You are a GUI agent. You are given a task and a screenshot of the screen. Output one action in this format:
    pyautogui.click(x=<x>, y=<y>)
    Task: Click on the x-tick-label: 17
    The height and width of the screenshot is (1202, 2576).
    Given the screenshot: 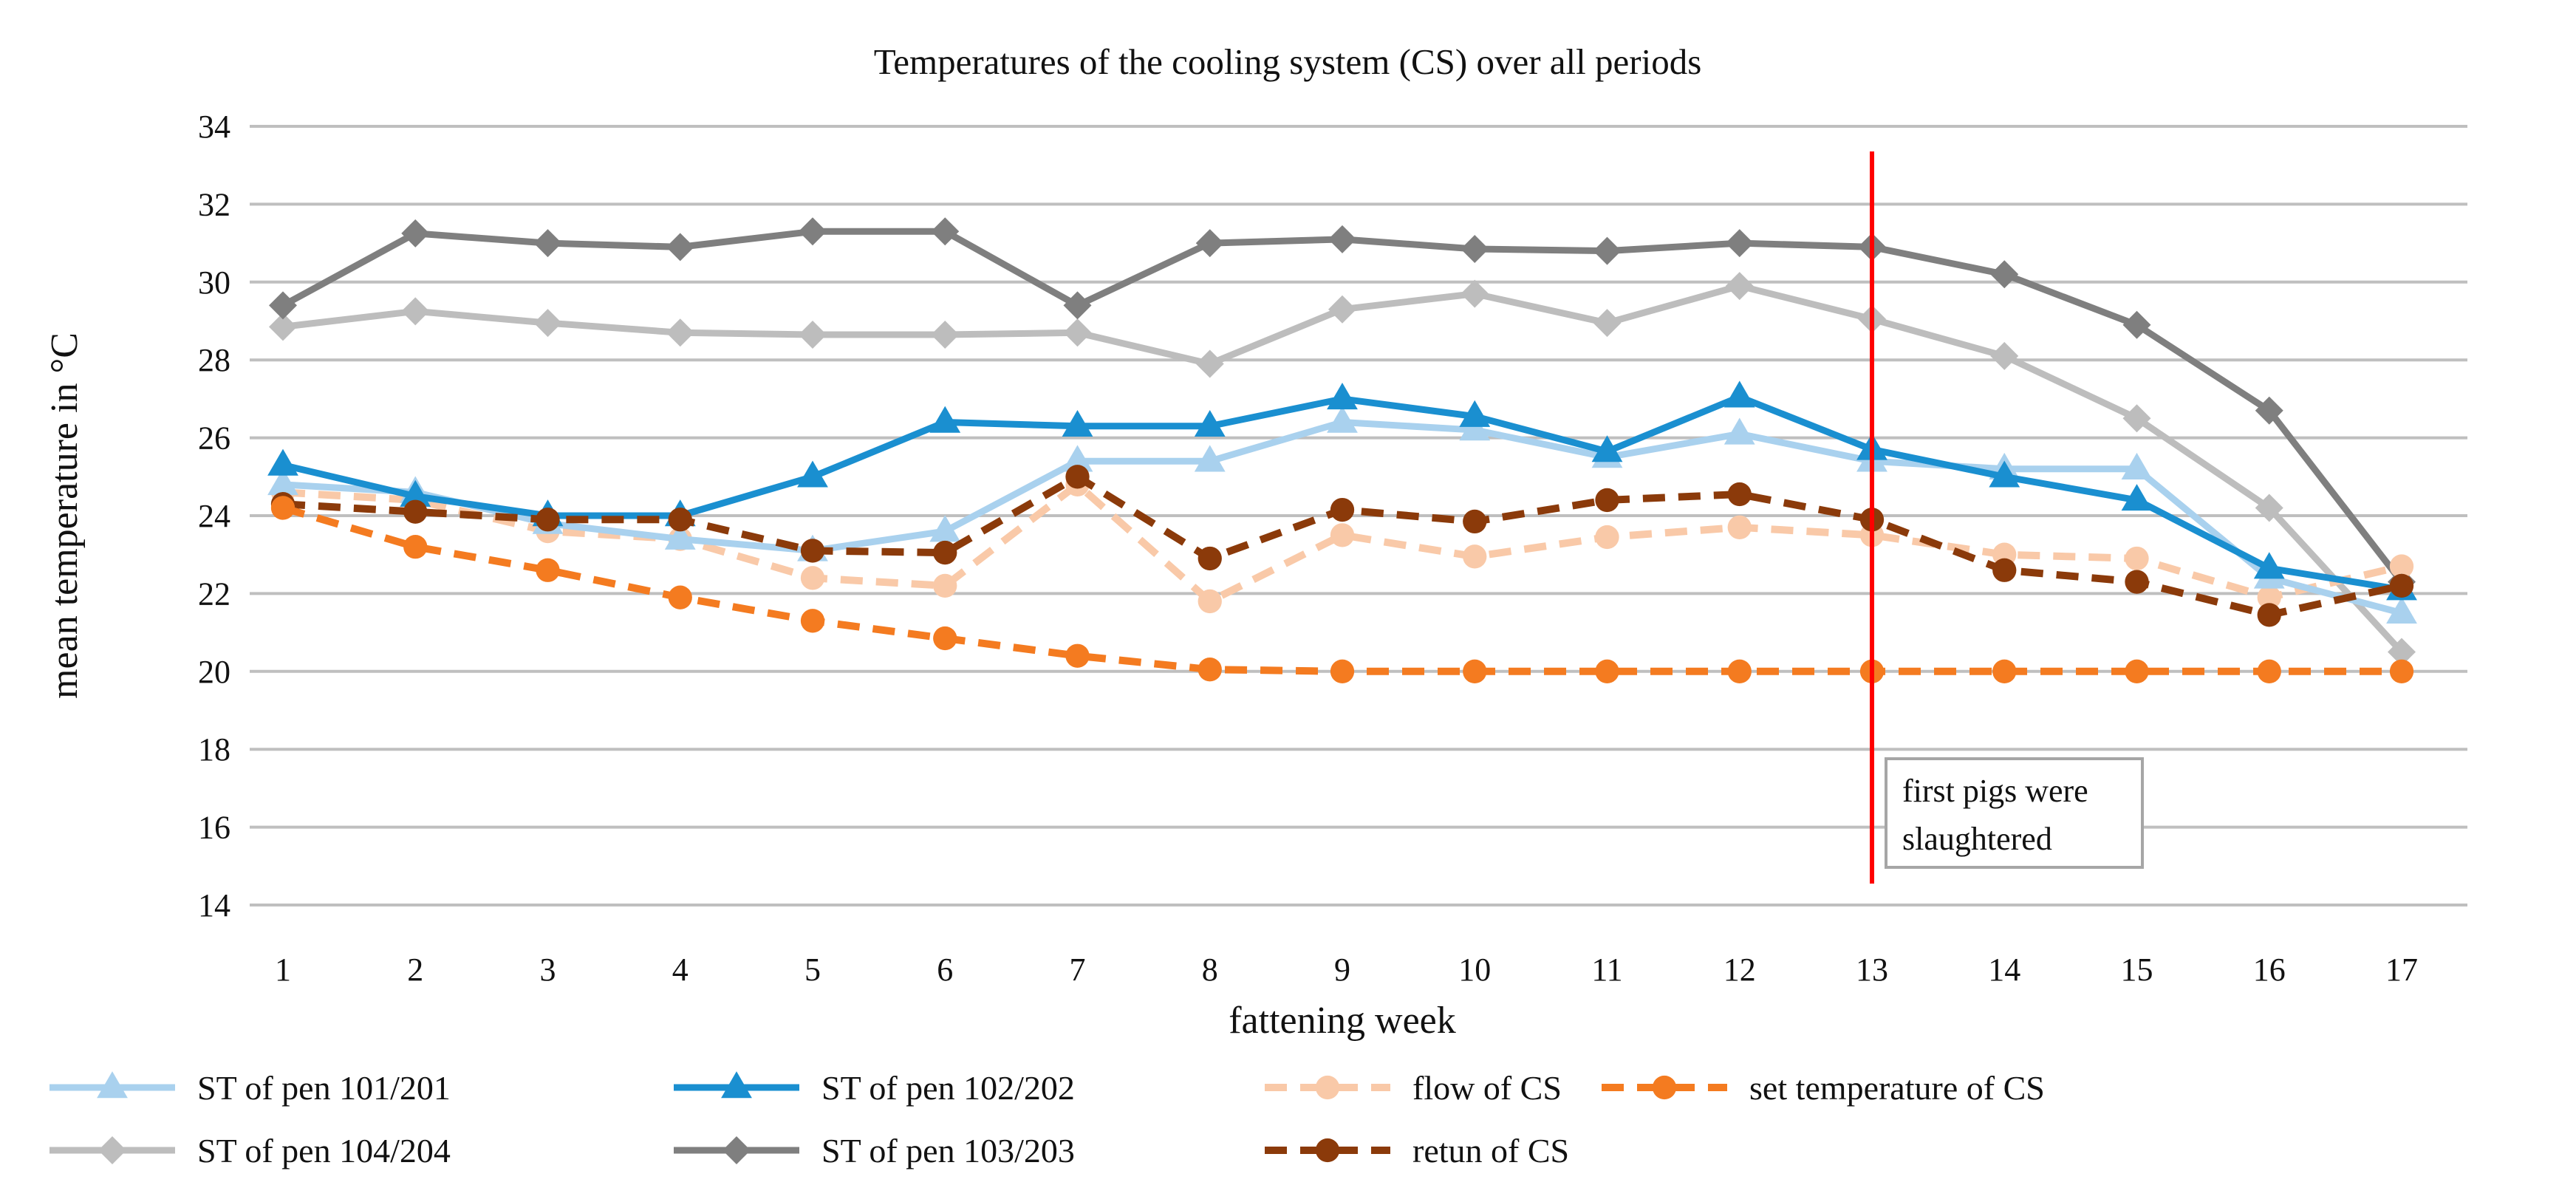 What is the action you would take?
    pyautogui.click(x=2401, y=970)
    